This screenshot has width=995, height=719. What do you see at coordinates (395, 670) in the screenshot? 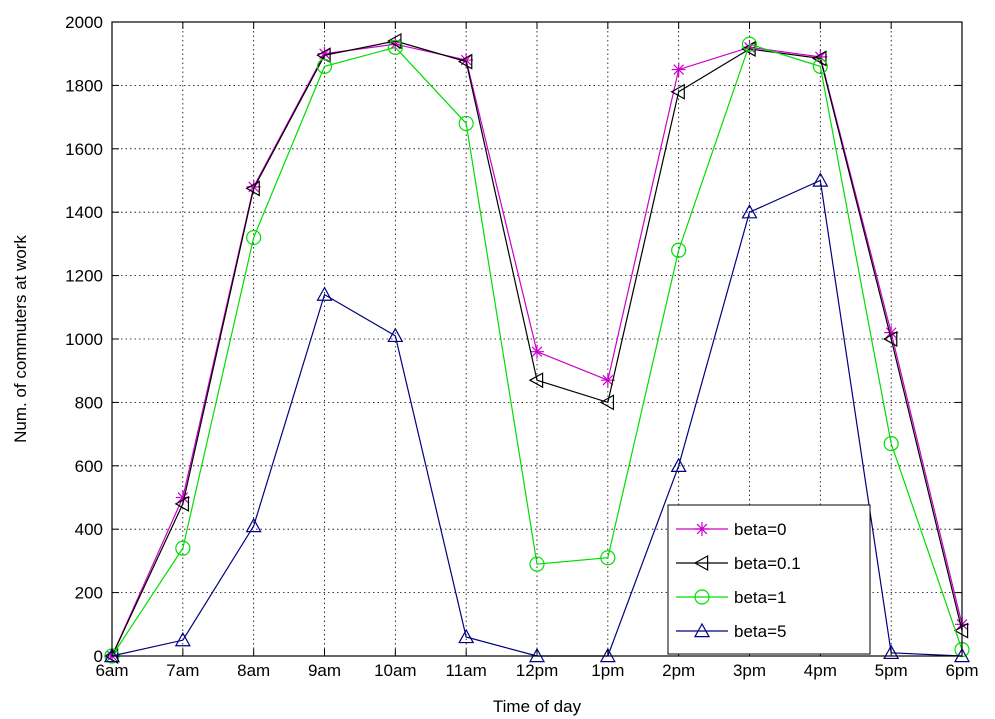
I see `x-tick-label: 10am` at bounding box center [395, 670].